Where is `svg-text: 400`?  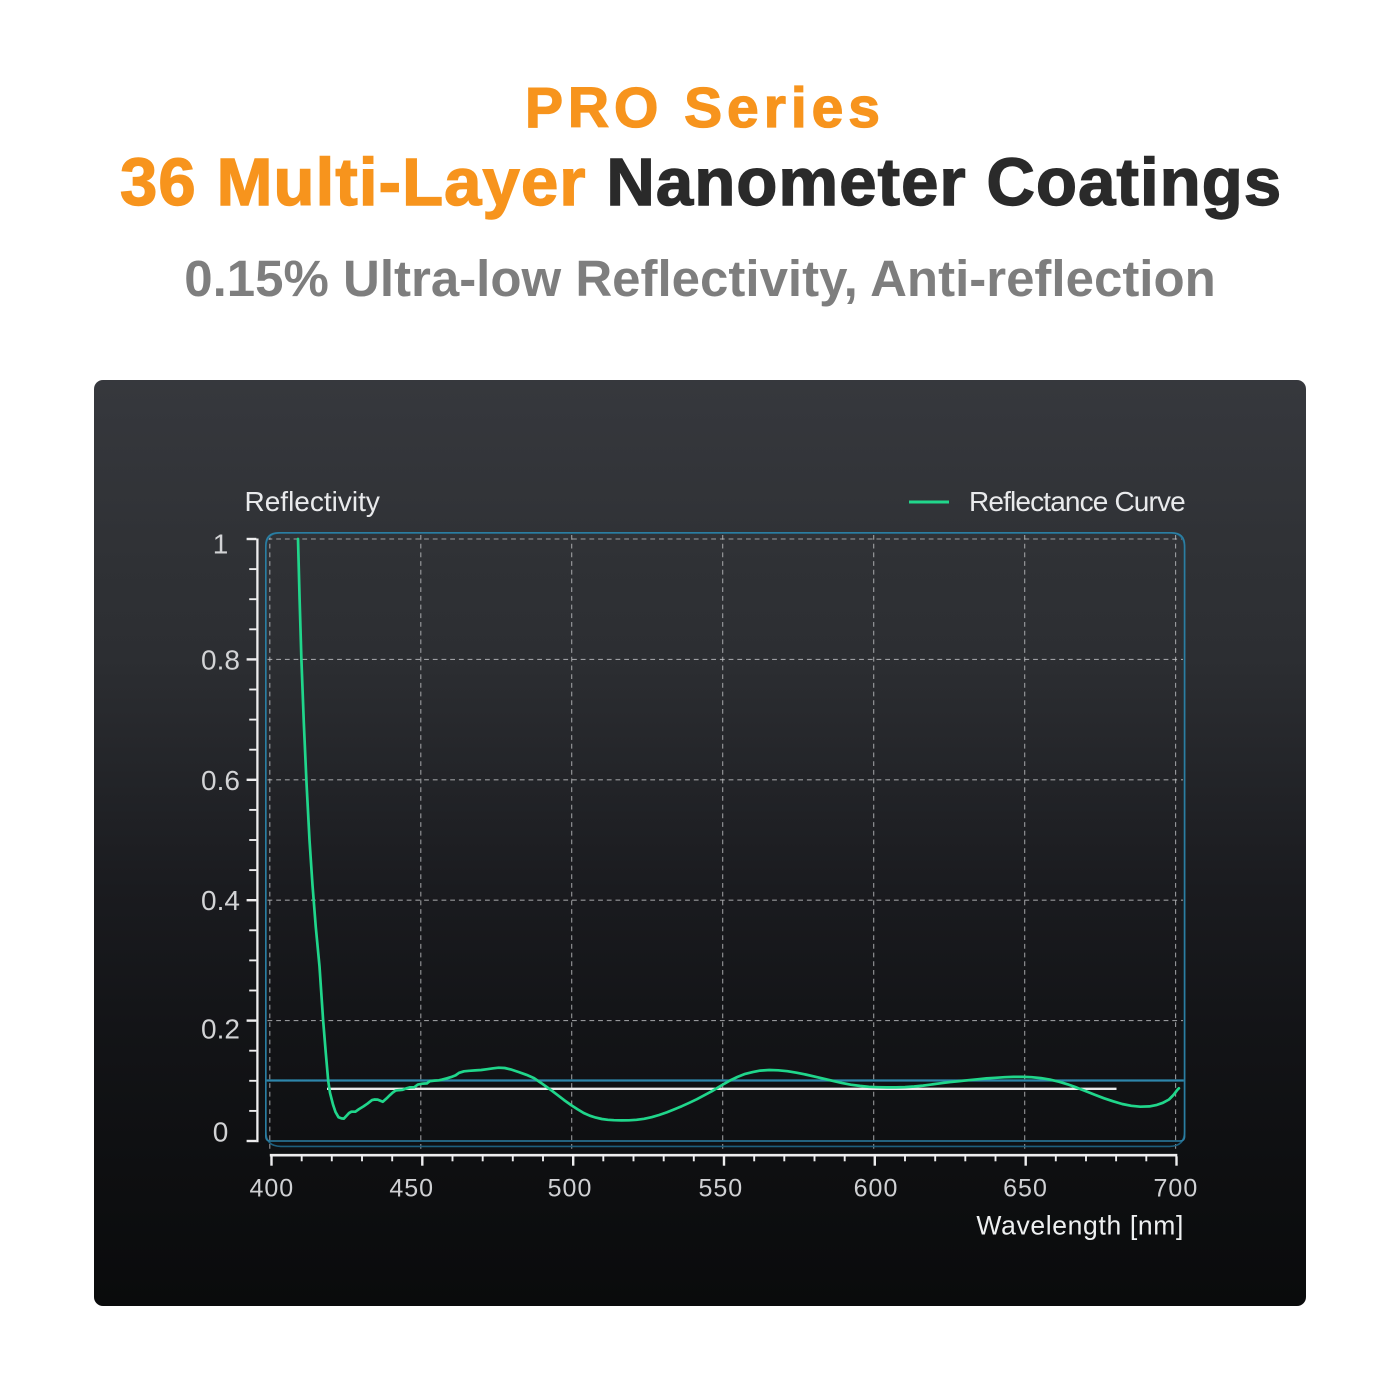 svg-text: 400 is located at coordinates (271, 1189).